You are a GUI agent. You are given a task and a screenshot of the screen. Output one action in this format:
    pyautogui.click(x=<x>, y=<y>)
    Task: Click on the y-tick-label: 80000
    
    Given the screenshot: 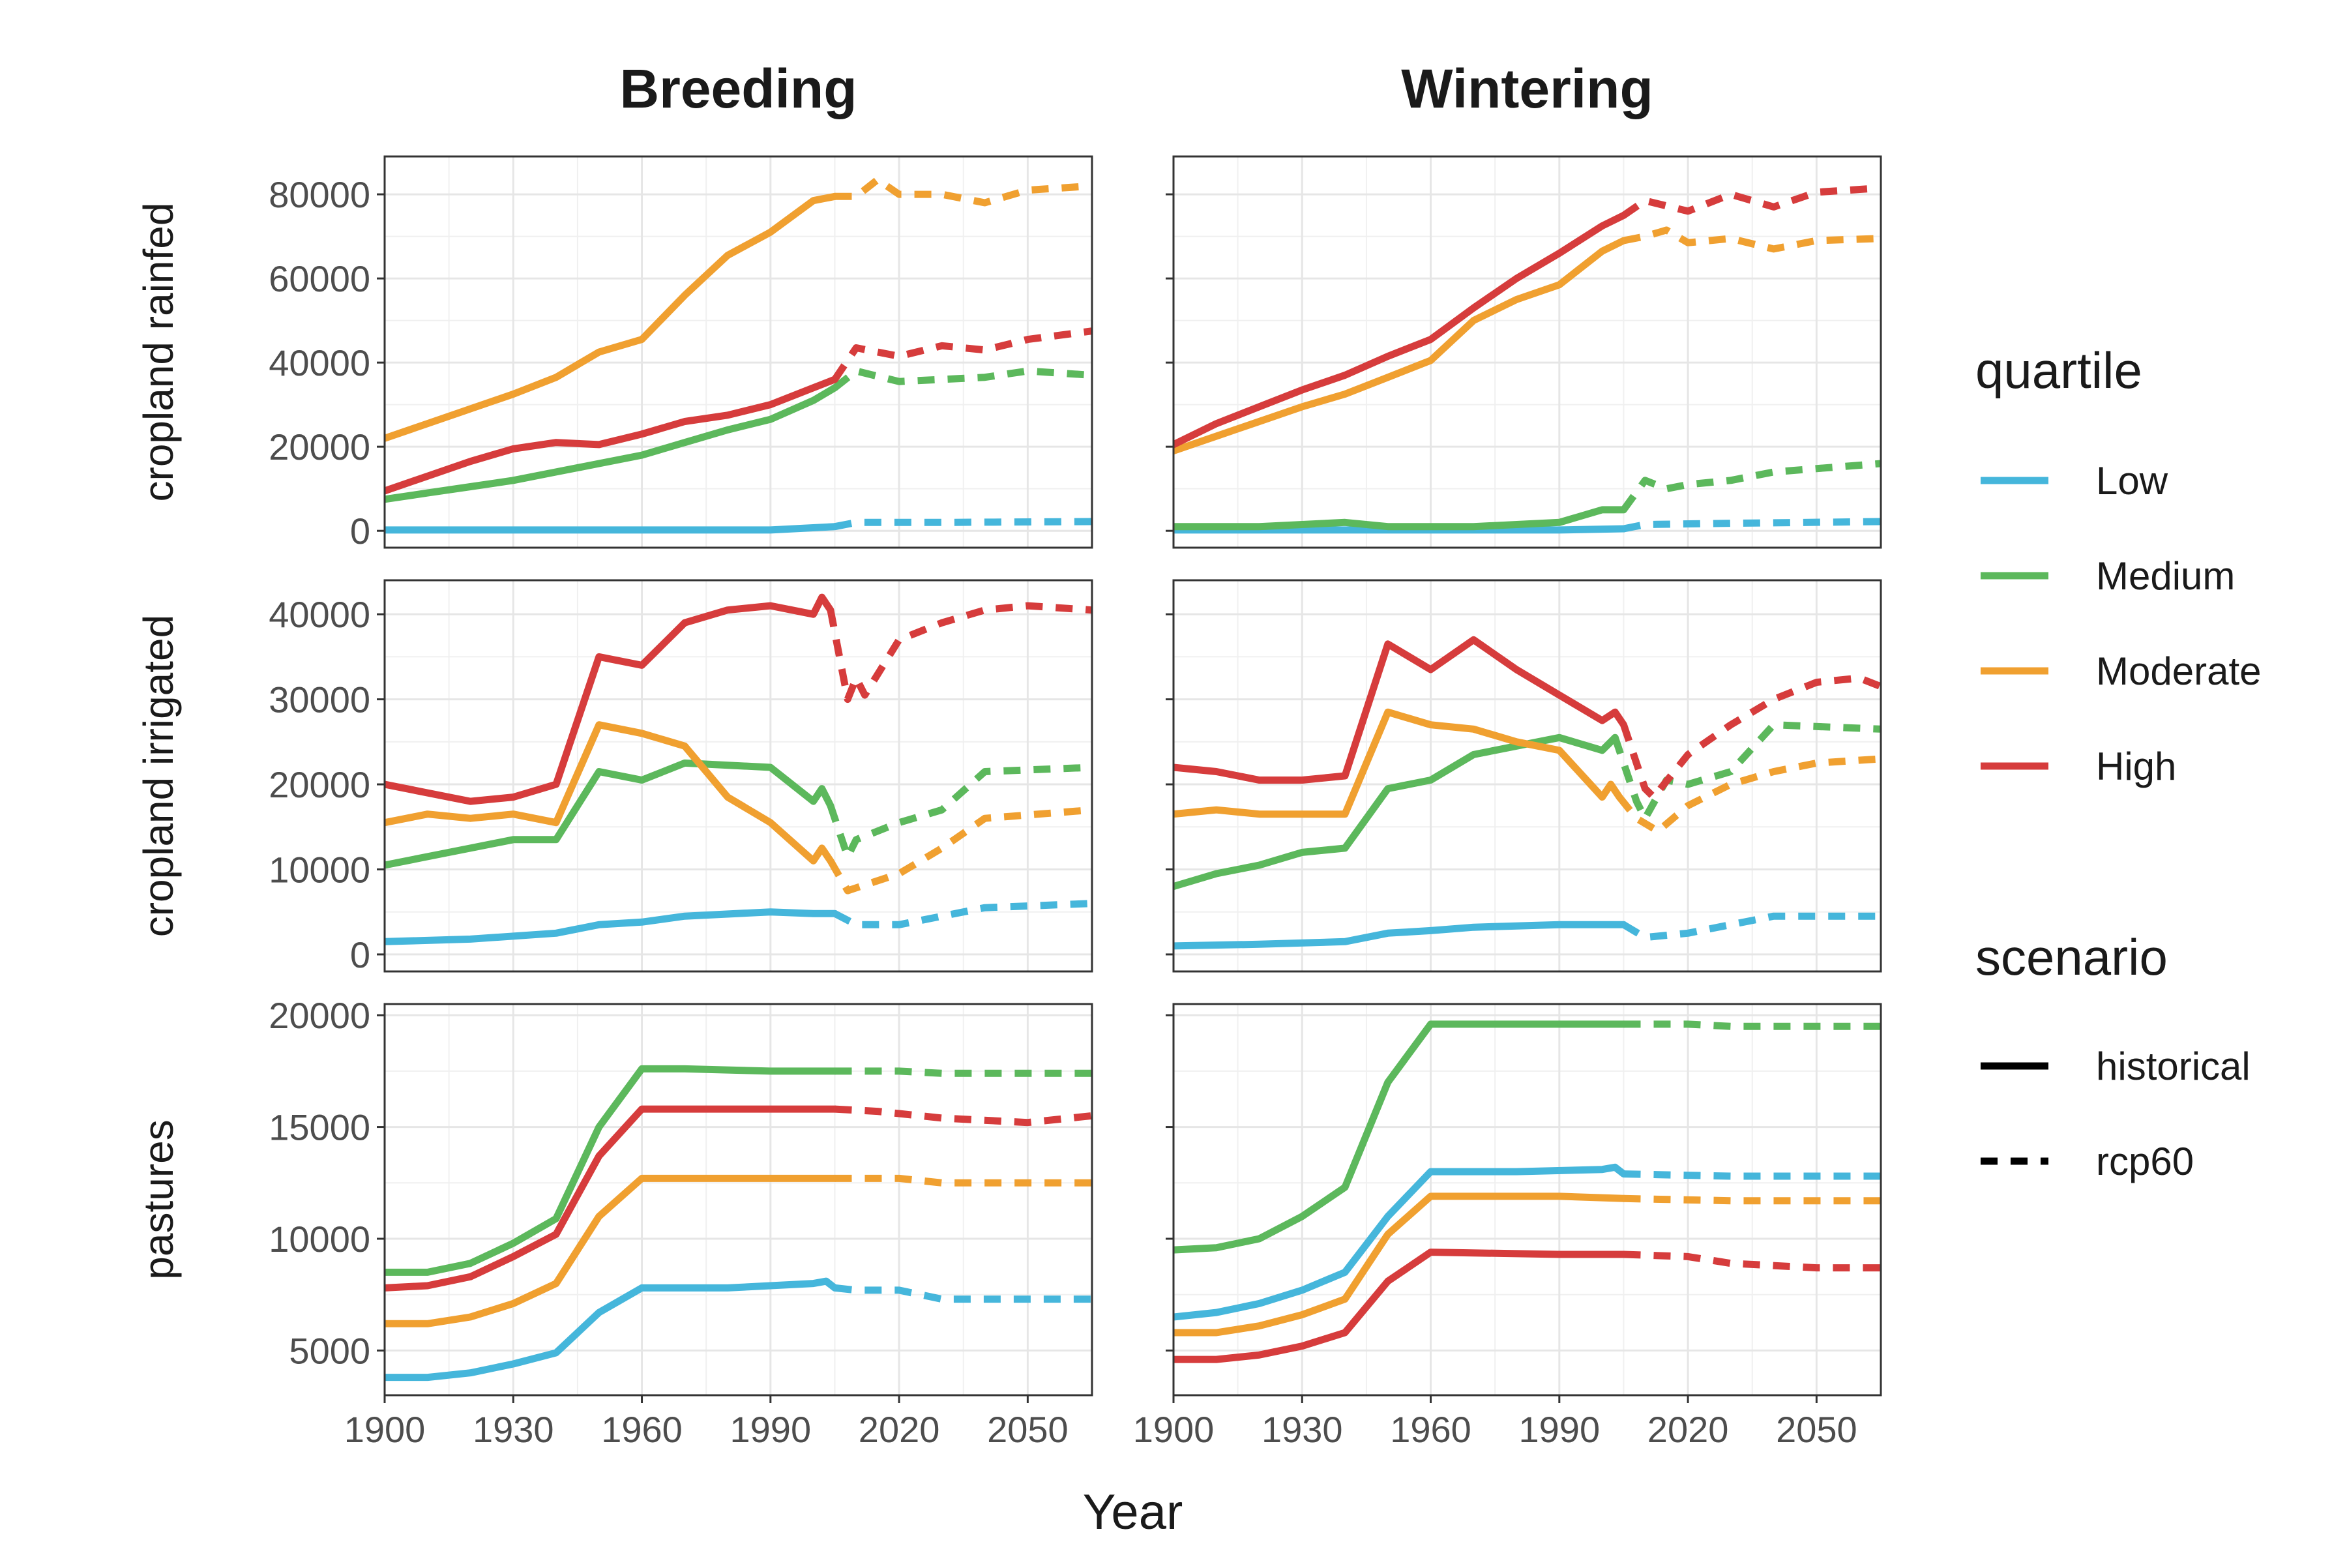 What is the action you would take?
    pyautogui.click(x=319, y=195)
    